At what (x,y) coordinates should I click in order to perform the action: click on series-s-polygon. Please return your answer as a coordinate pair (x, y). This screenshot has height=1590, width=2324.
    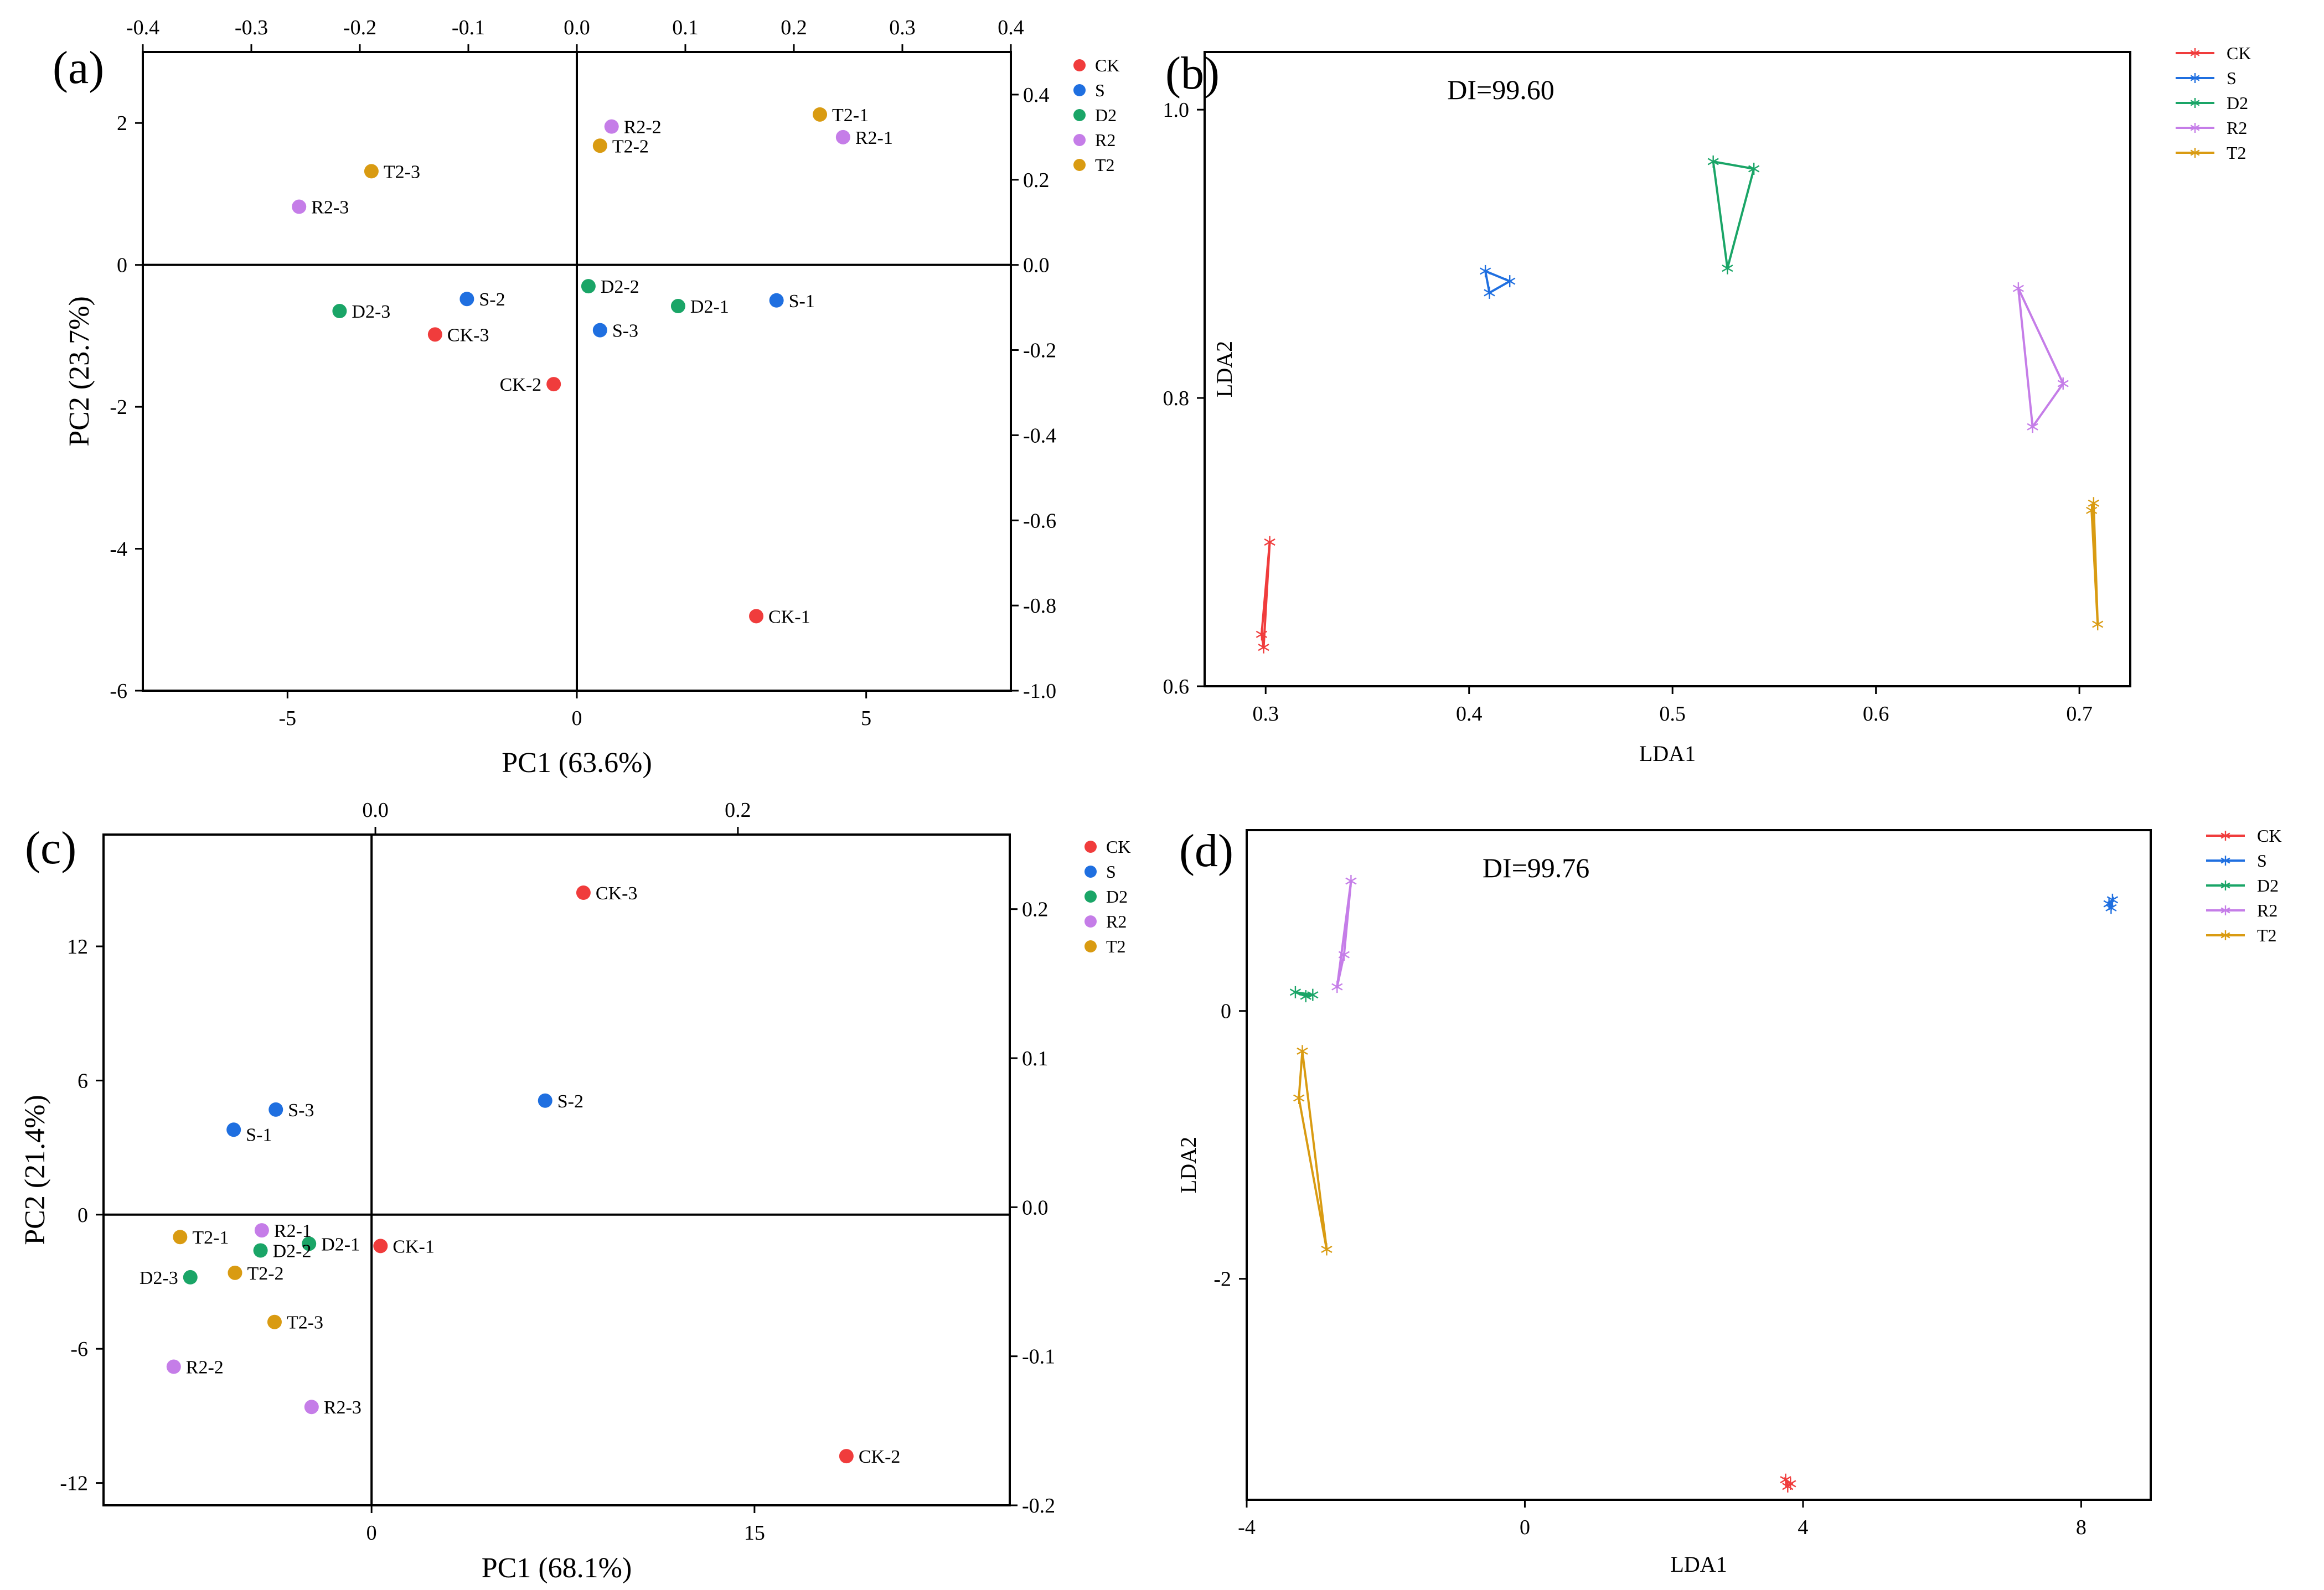
    Looking at the image, I should click on (1498, 282).